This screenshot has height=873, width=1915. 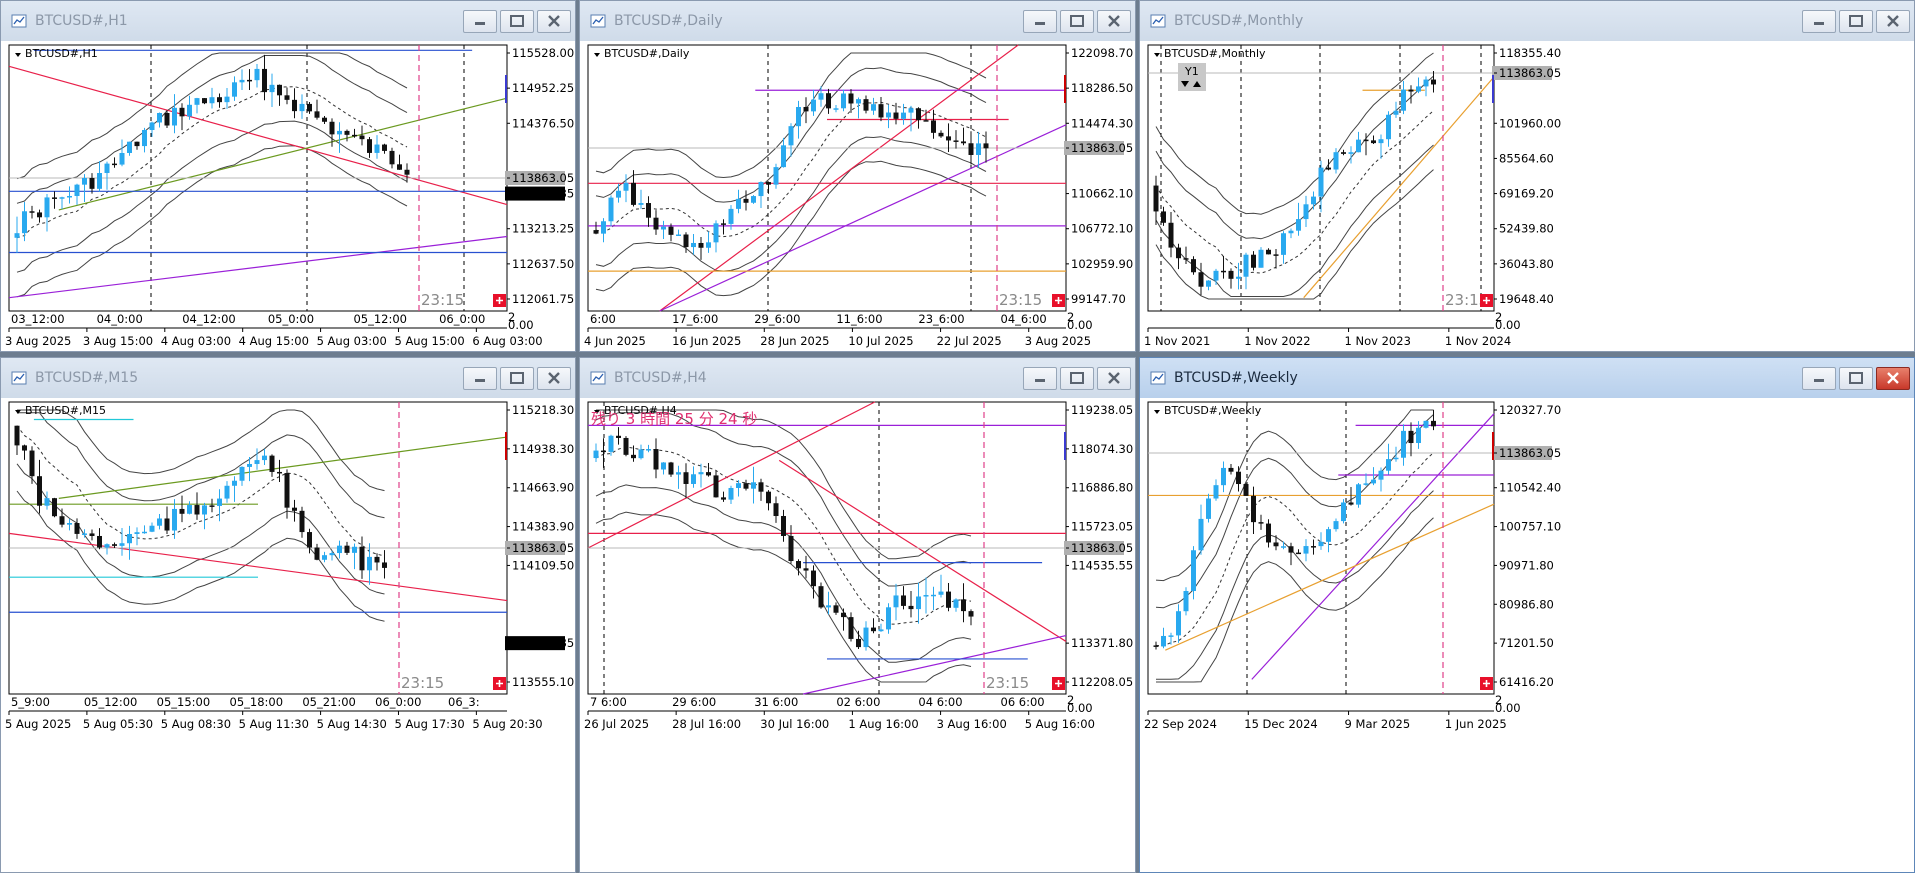 I want to click on window-titlebar: BTCUSD#,Monthly, so click(x=1527, y=21).